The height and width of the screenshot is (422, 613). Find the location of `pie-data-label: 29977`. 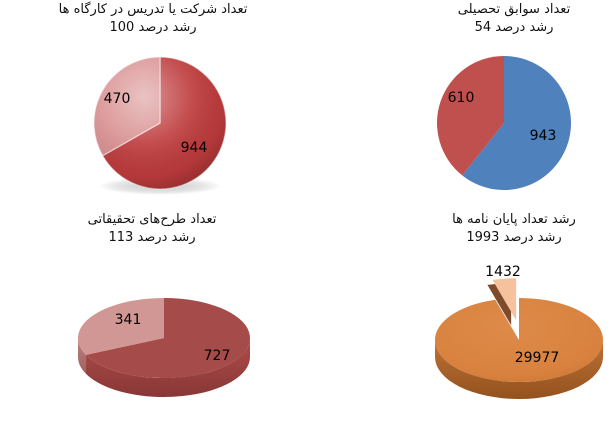

pie-data-label: 29977 is located at coordinates (537, 358).